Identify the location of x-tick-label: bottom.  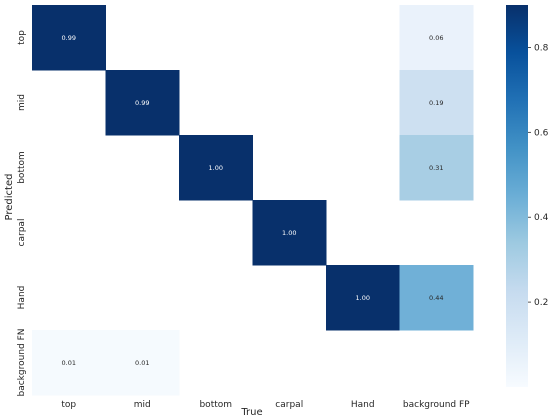
(215, 405).